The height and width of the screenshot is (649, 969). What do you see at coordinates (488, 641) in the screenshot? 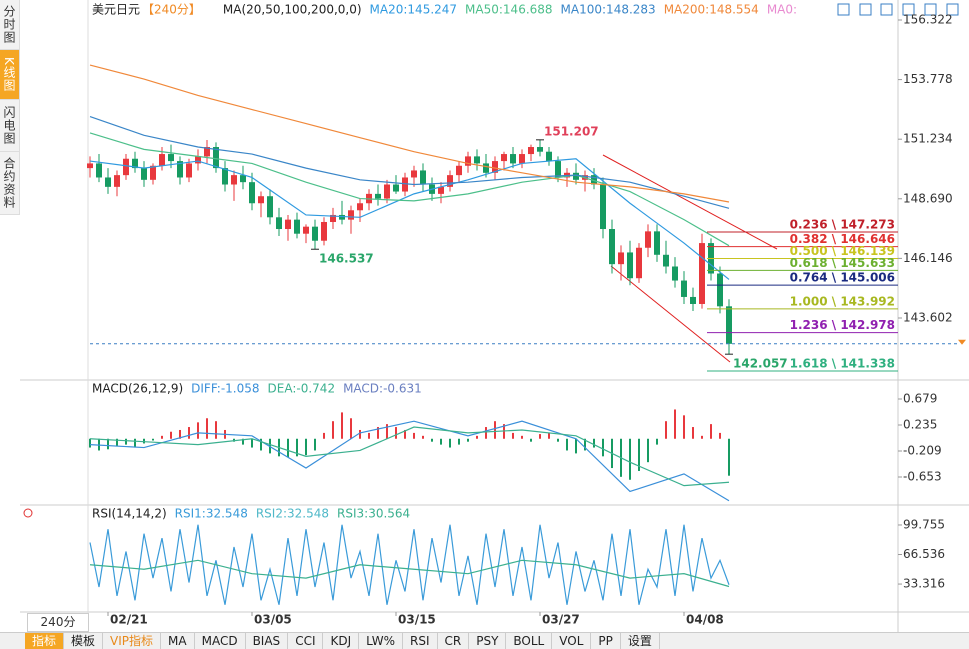
I see `toolbar-tab: PSY` at bounding box center [488, 641].